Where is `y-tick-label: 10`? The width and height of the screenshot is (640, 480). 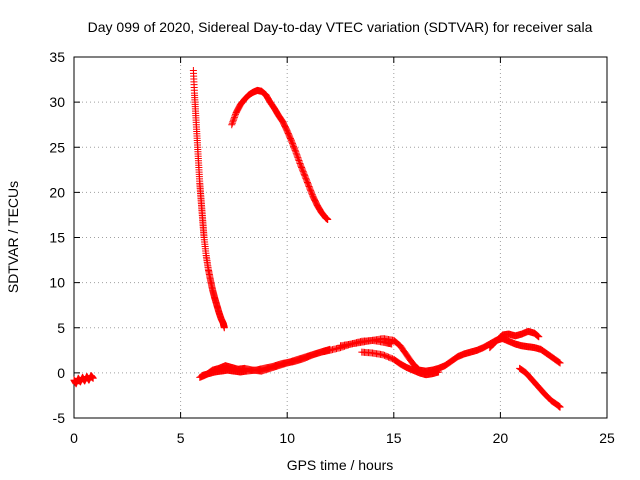 y-tick-label: 10 is located at coordinates (57, 283).